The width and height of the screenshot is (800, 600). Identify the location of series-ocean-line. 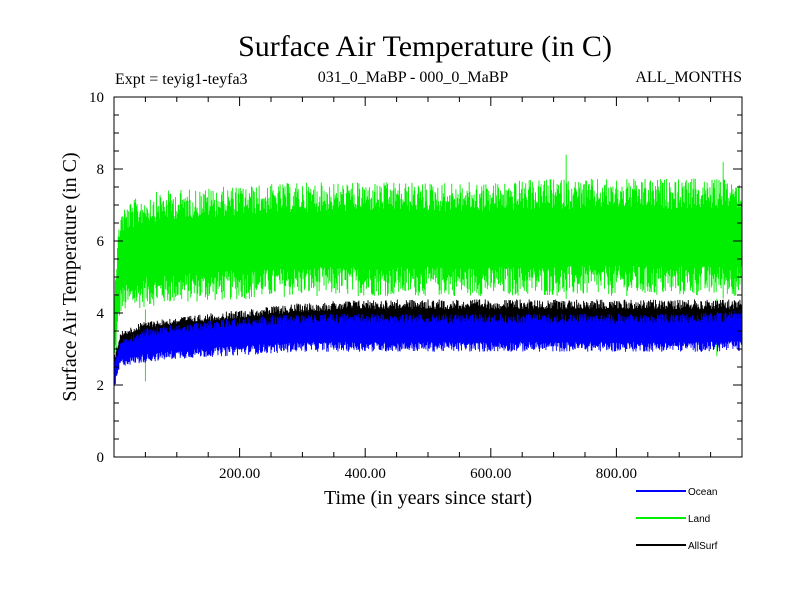
(428, 348).